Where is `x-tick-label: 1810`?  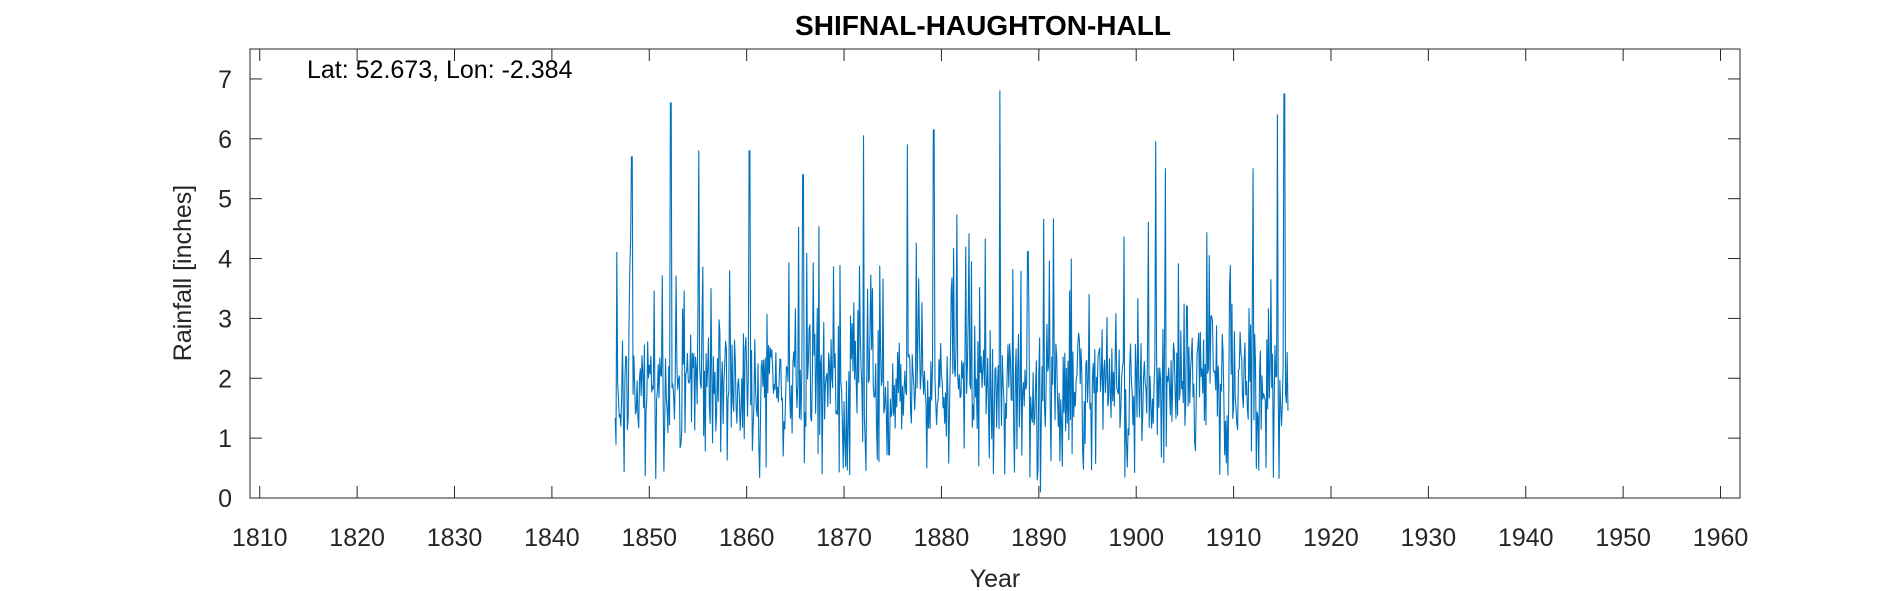 x-tick-label: 1810 is located at coordinates (260, 538).